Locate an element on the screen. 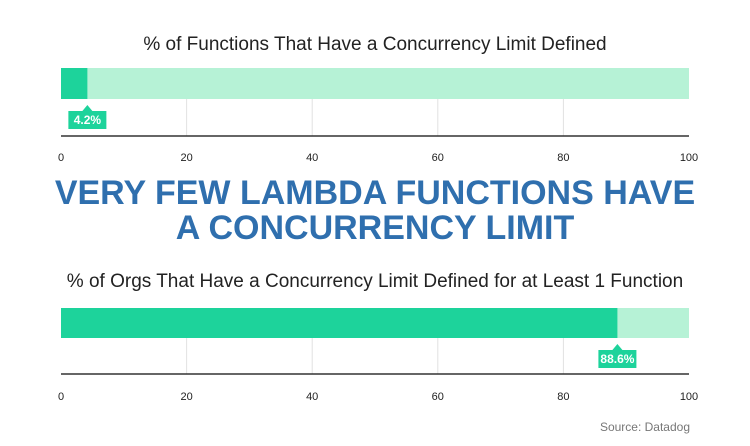  value-label: 4.2% is located at coordinates (88, 120).